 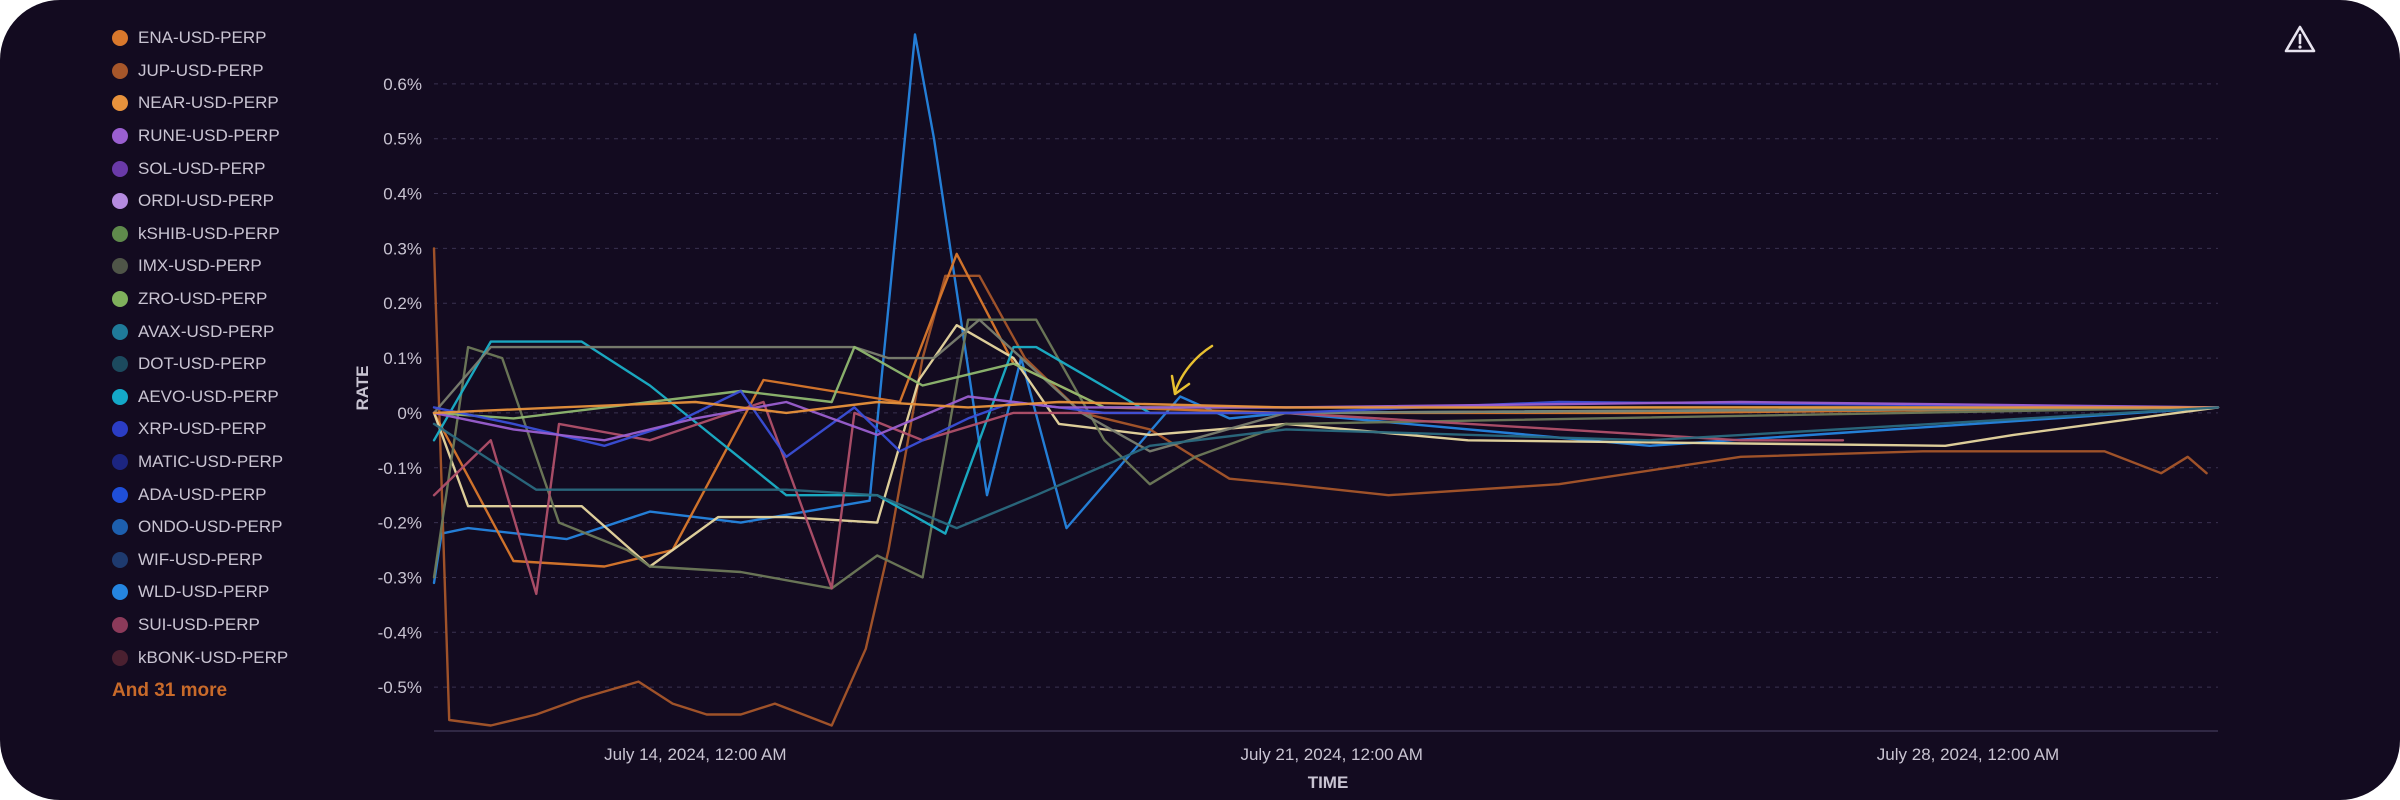 I want to click on legend-item: RUNE-USD-PERP, so click(x=232, y=136).